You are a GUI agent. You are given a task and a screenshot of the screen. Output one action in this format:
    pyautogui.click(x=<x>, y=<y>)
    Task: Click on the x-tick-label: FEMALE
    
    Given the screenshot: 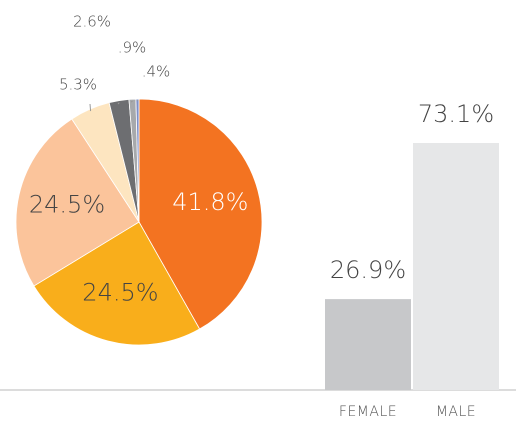 What is the action you would take?
    pyautogui.click(x=368, y=412)
    